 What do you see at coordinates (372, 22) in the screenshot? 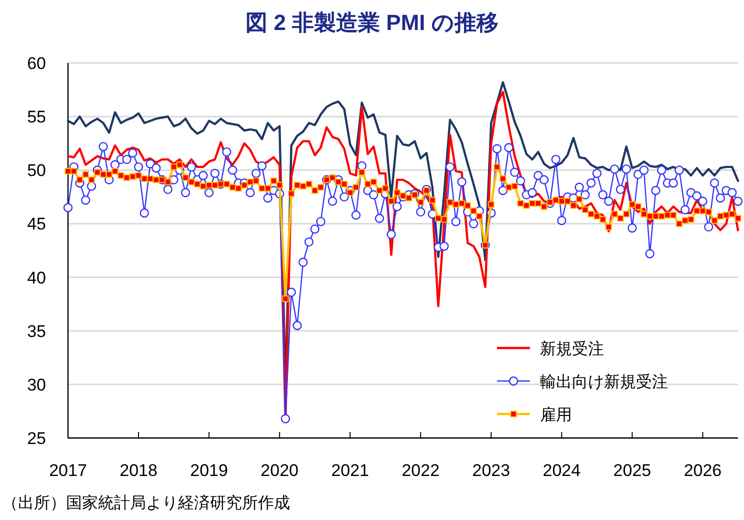
I see `chart-title: 図 2 非製造業 PMI の推移` at bounding box center [372, 22].